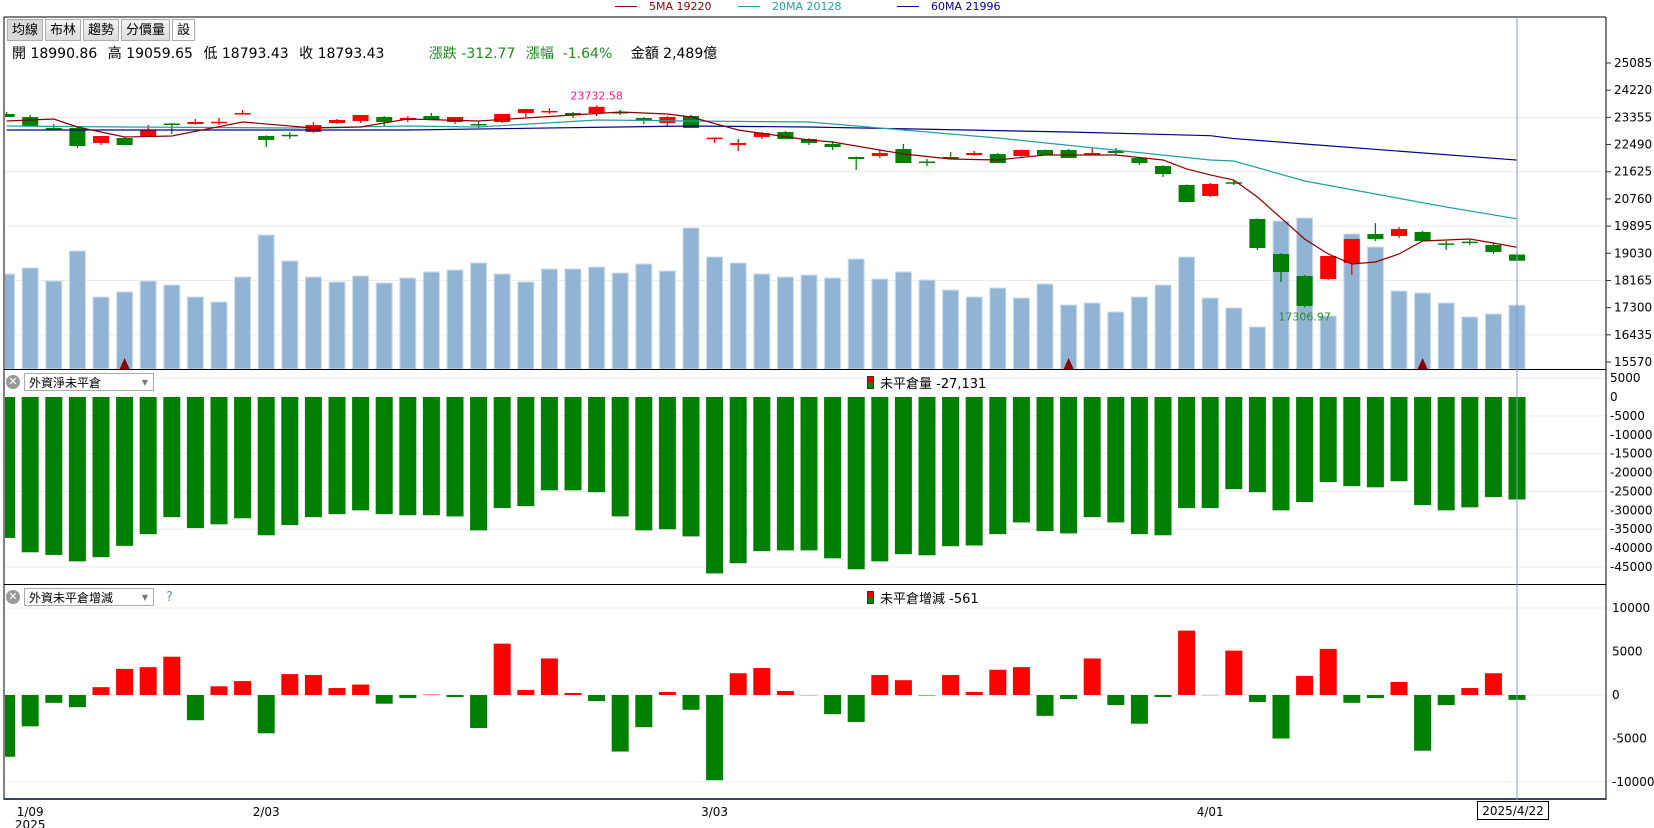  Describe the element at coordinates (169, 597) in the screenshot. I see `help-icon: ?` at that location.